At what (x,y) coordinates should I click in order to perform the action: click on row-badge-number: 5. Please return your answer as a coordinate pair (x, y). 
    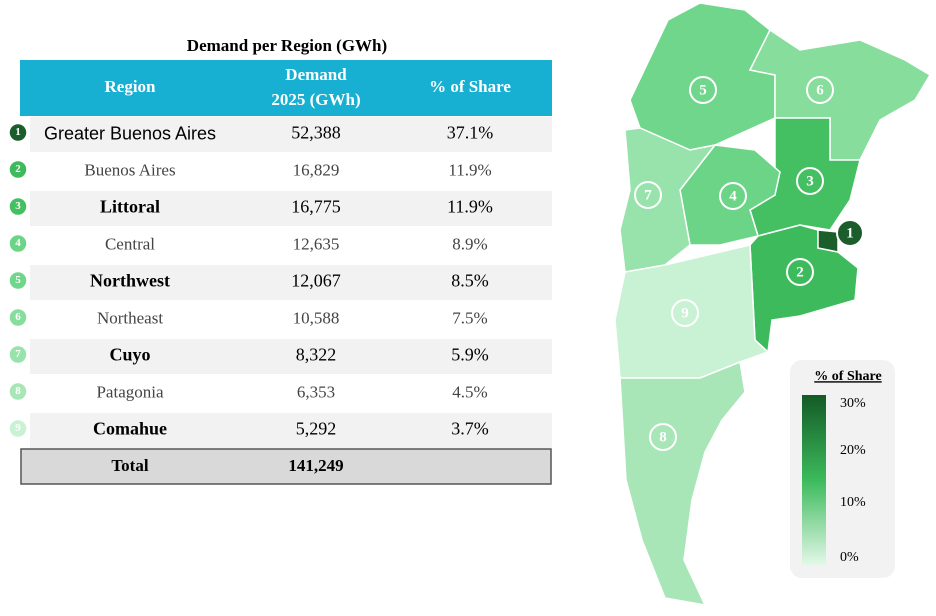
    Looking at the image, I should click on (18, 280).